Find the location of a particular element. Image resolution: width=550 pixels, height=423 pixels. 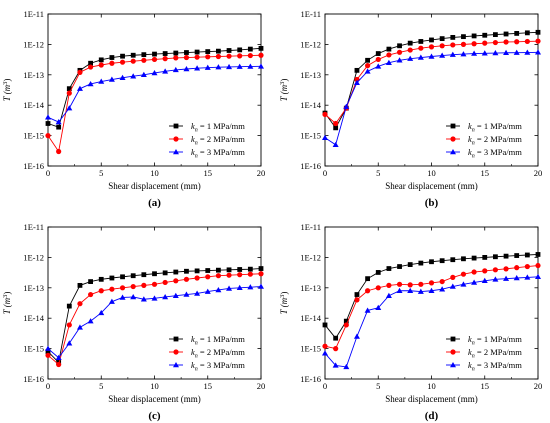

y-tick-label: 1E-12 is located at coordinates (310, 44).